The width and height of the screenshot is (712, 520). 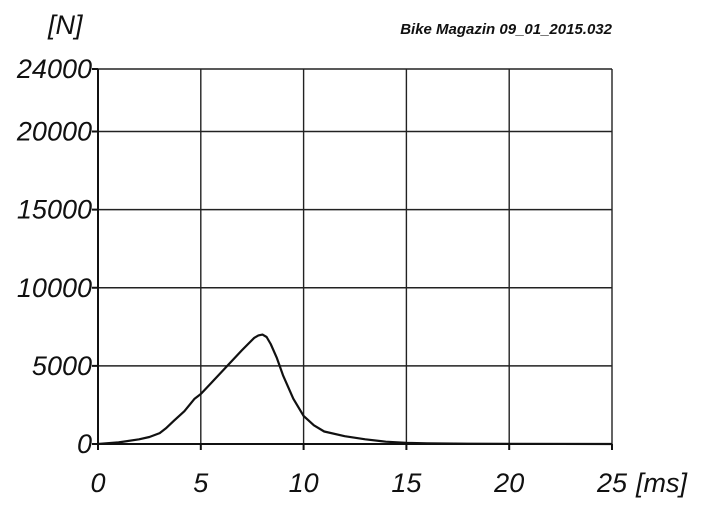 What do you see at coordinates (304, 483) in the screenshot?
I see `x-tick-label: 10` at bounding box center [304, 483].